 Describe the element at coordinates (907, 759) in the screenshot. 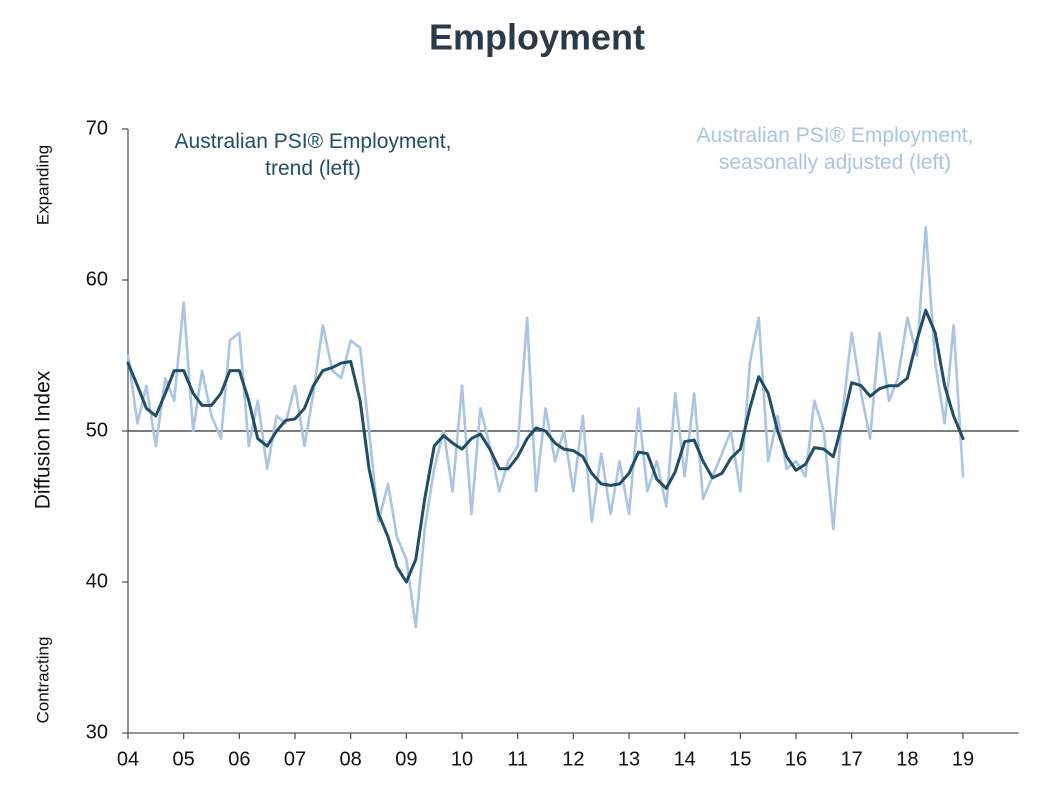

I see `x-tick-label: 18` at that location.